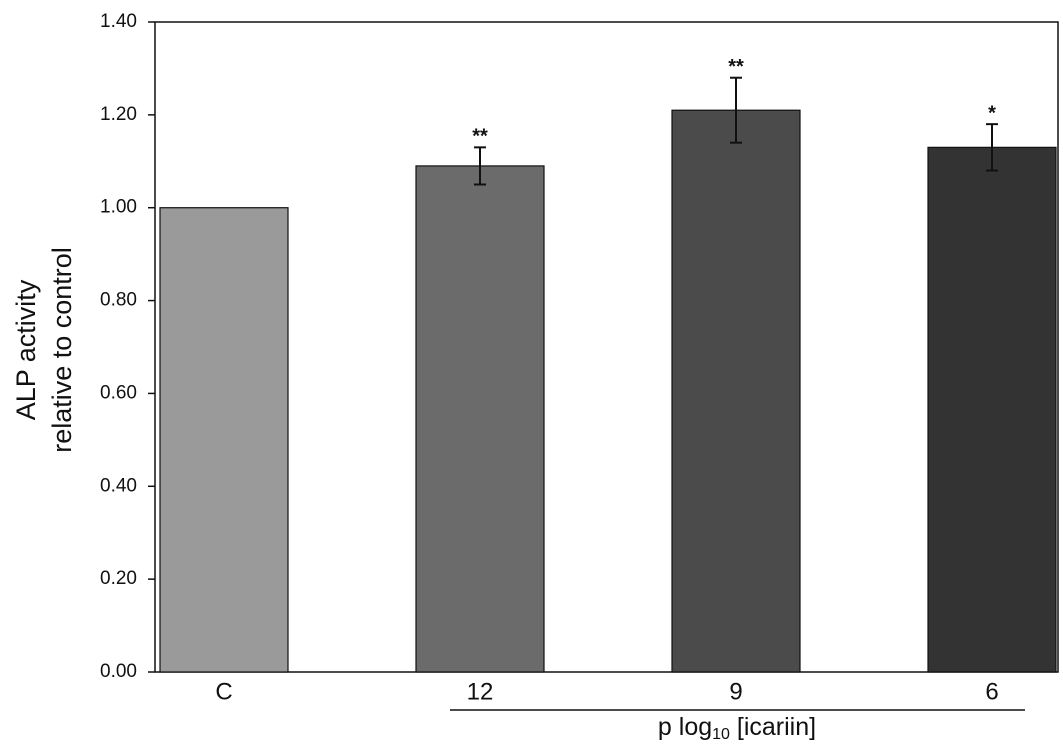  What do you see at coordinates (480, 691) in the screenshot?
I see `x-tick-label: 12` at bounding box center [480, 691].